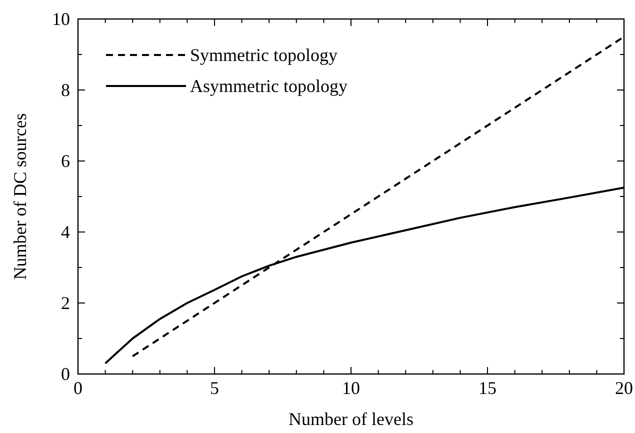  I want to click on x-axis-title: Number of levels, so click(351, 419).